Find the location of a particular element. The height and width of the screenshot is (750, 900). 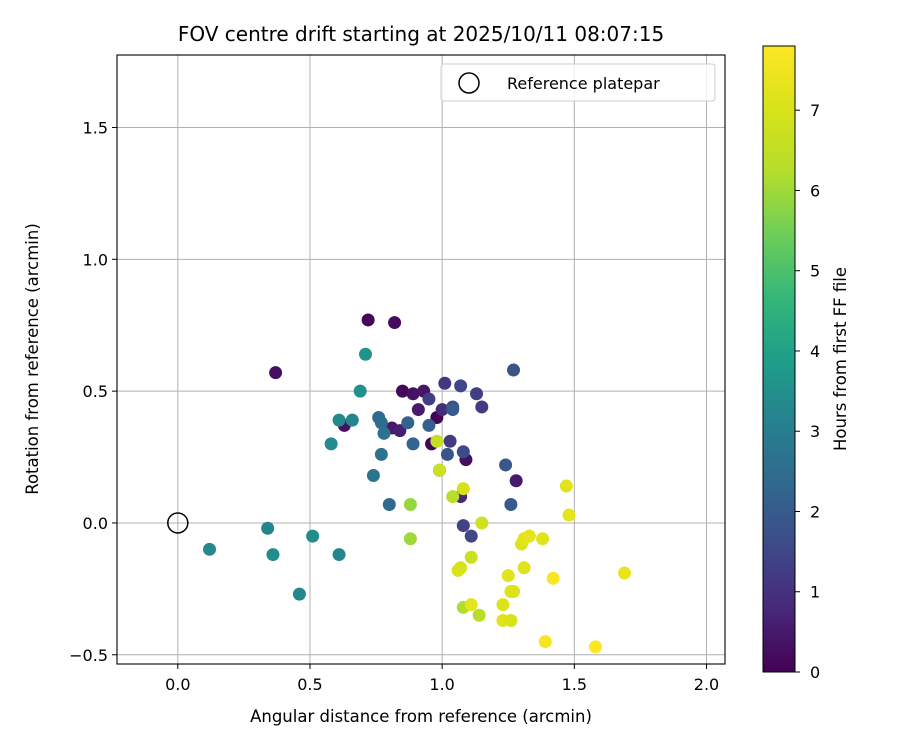

colorbar-tick-label: 0 is located at coordinates (815, 672).